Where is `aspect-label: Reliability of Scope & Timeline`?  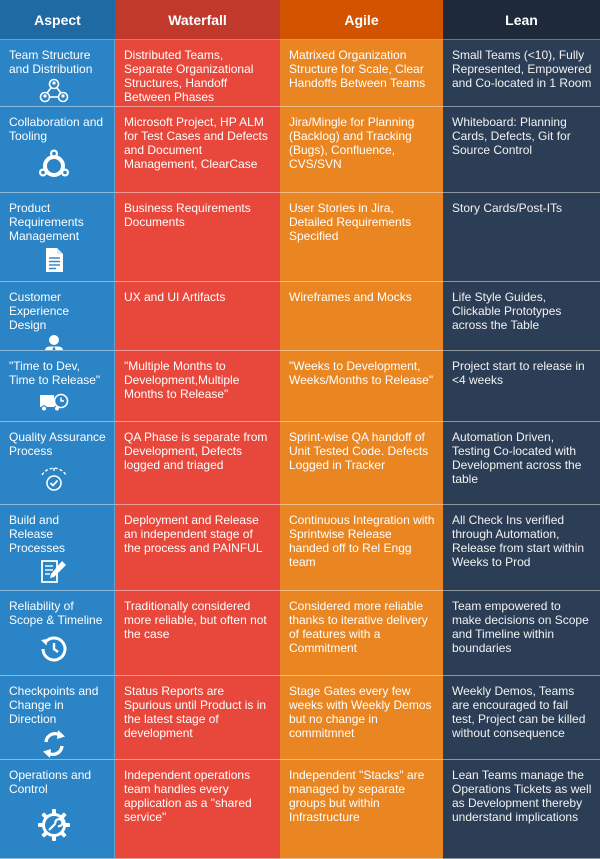 aspect-label: Reliability of Scope & Timeline is located at coordinates (56, 613).